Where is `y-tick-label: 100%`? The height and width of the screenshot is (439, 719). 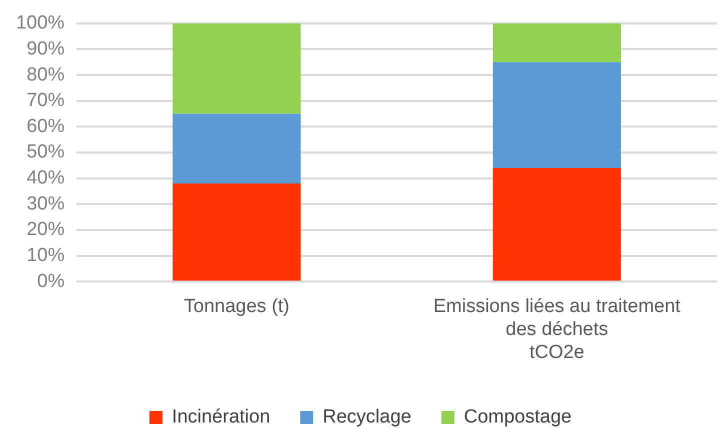 y-tick-label: 100% is located at coordinates (40, 23).